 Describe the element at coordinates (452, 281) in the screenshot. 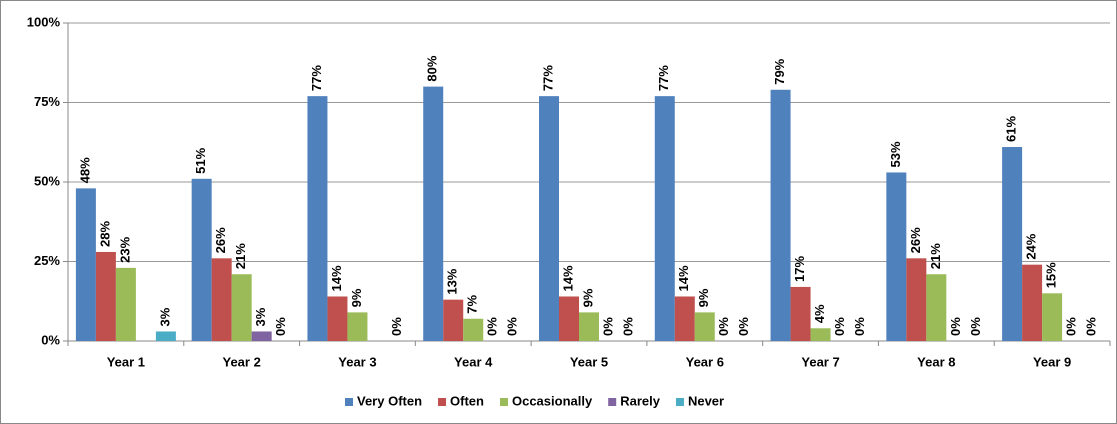

I see `data-label: 13%` at that location.